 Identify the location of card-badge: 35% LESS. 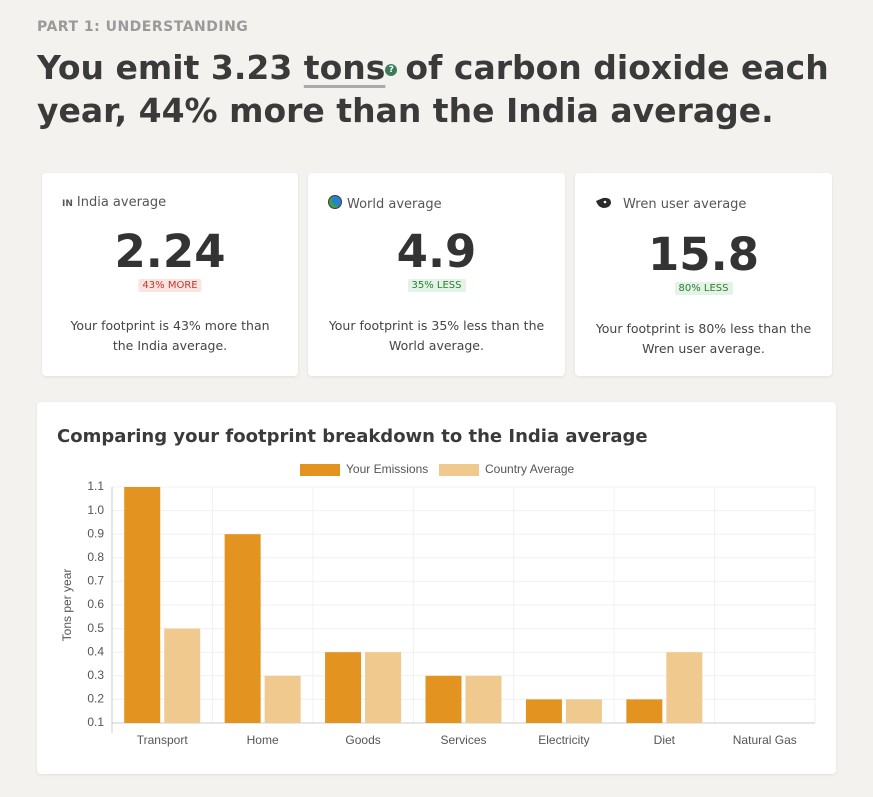
(436, 285).